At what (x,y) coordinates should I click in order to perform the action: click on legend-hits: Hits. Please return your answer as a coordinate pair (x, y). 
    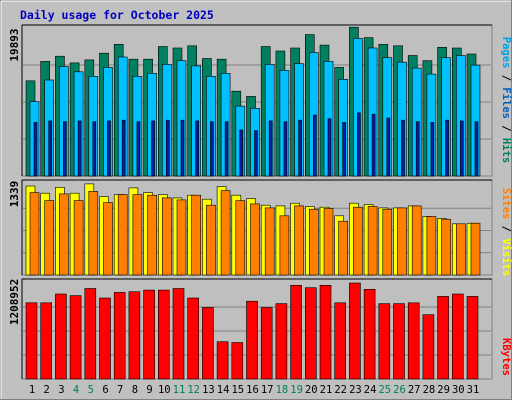
    Looking at the image, I should click on (506, 150).